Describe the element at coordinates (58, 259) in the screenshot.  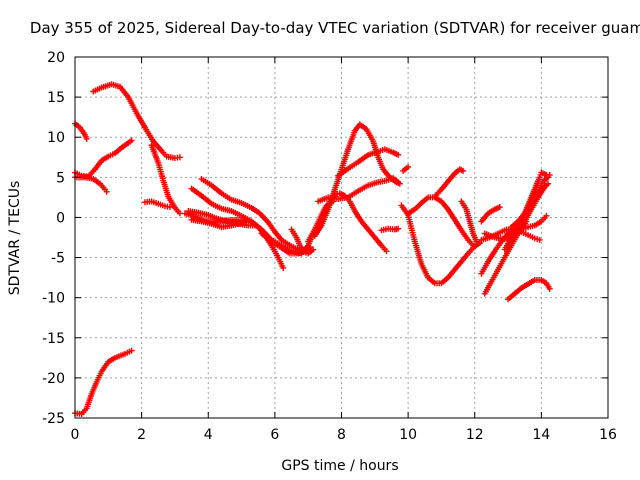
I see `y-tick-label: -5` at that location.